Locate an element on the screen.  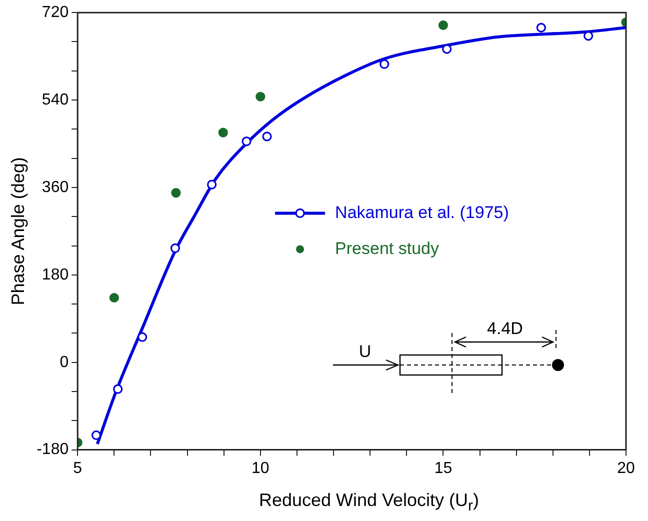
annotation: U is located at coordinates (365, 351).